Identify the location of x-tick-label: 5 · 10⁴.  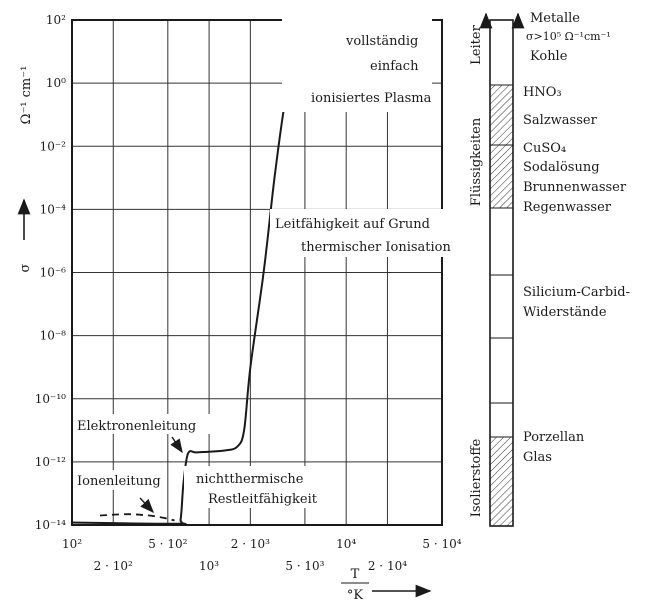
(441, 544).